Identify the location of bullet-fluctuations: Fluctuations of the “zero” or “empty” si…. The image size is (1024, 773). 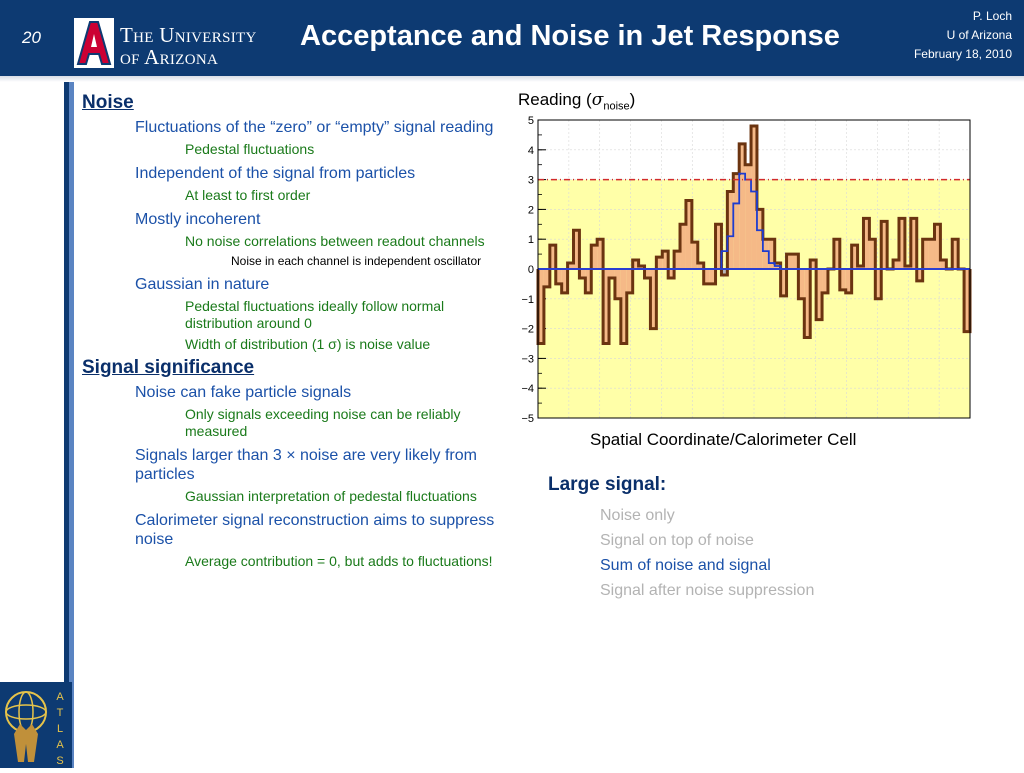
(314, 127).